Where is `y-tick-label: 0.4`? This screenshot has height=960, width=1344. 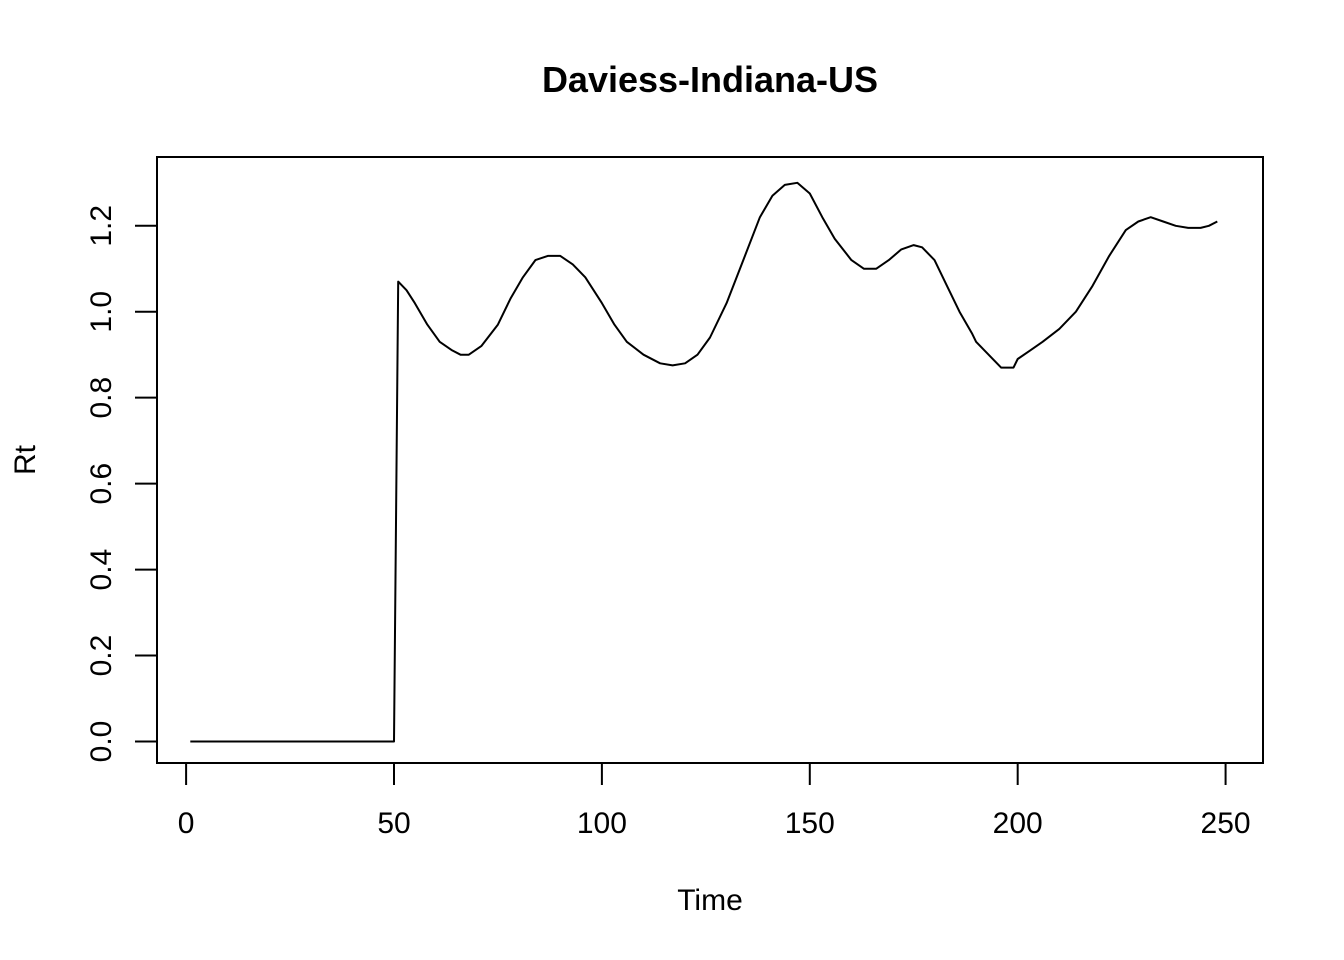
y-tick-label: 0.4 is located at coordinates (101, 570).